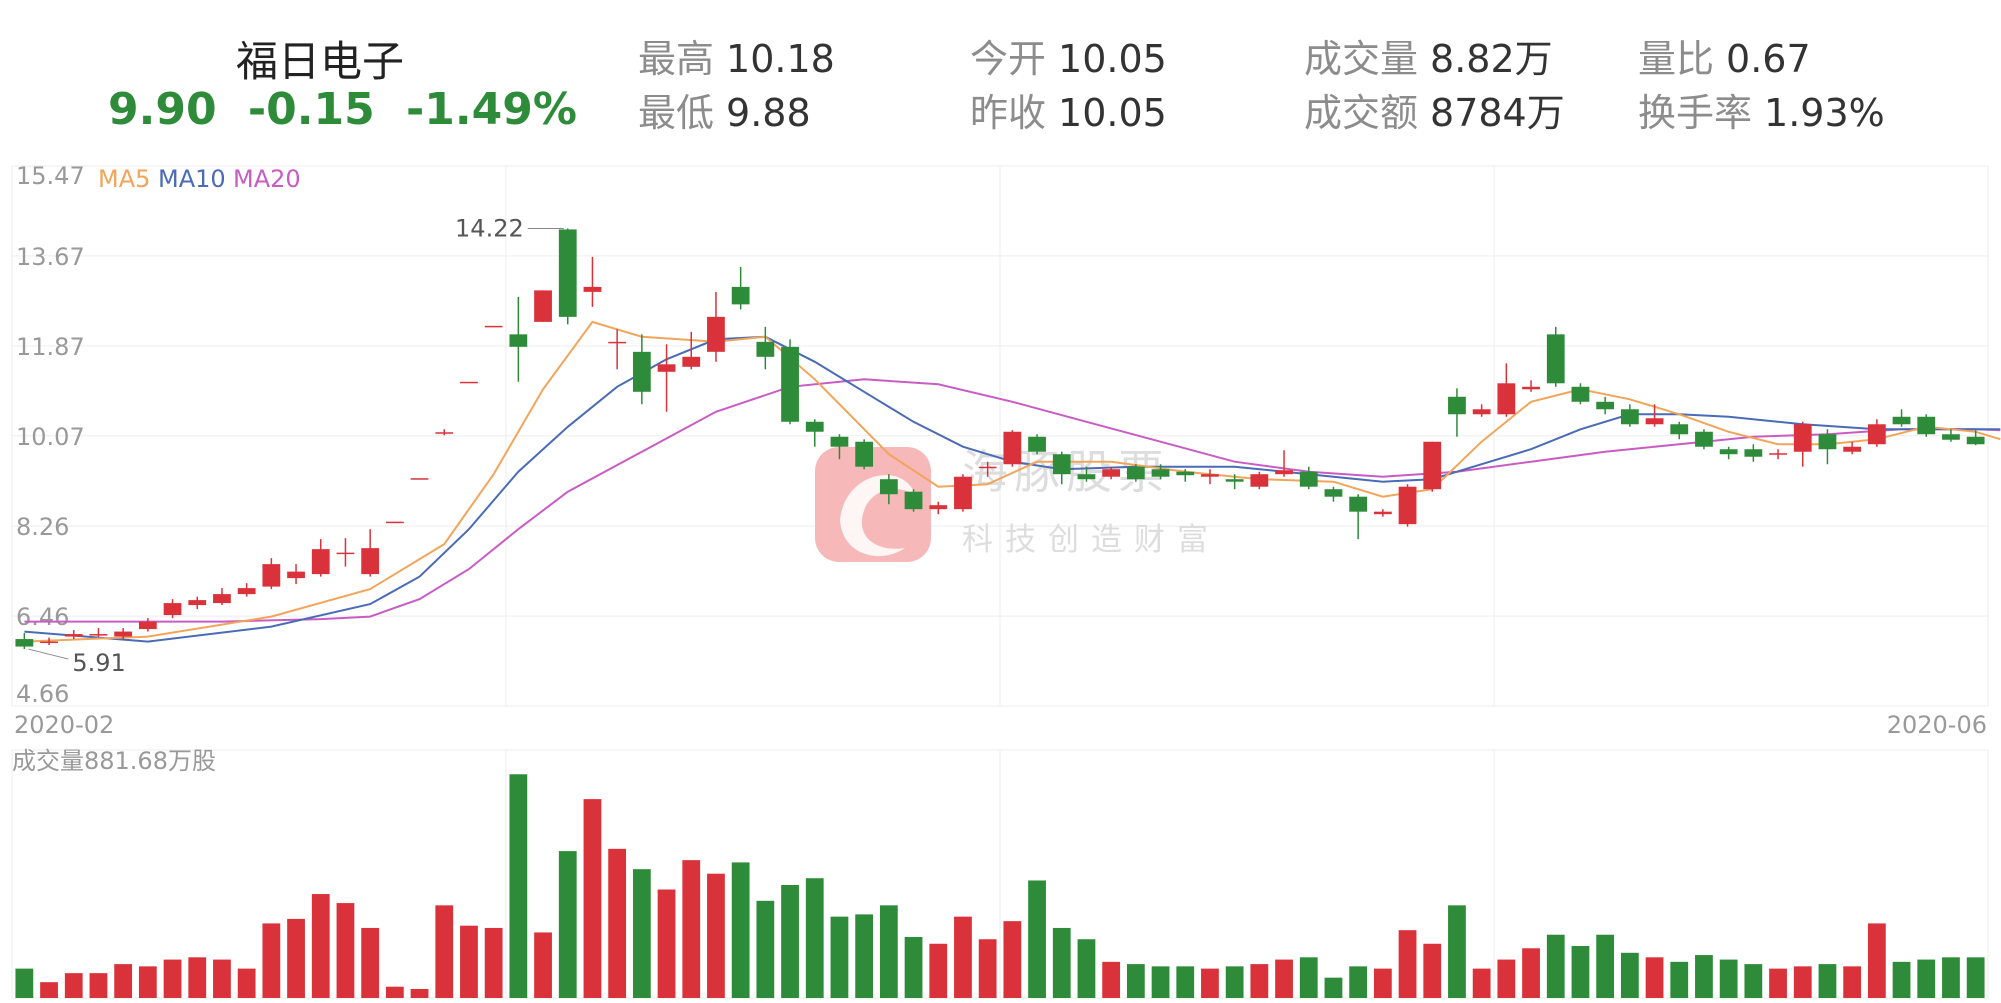 Image resolution: width=2001 pixels, height=1003 pixels. Describe the element at coordinates (1000, 725) in the screenshot. I see `date-axis: 2020-02 2020-06` at that location.